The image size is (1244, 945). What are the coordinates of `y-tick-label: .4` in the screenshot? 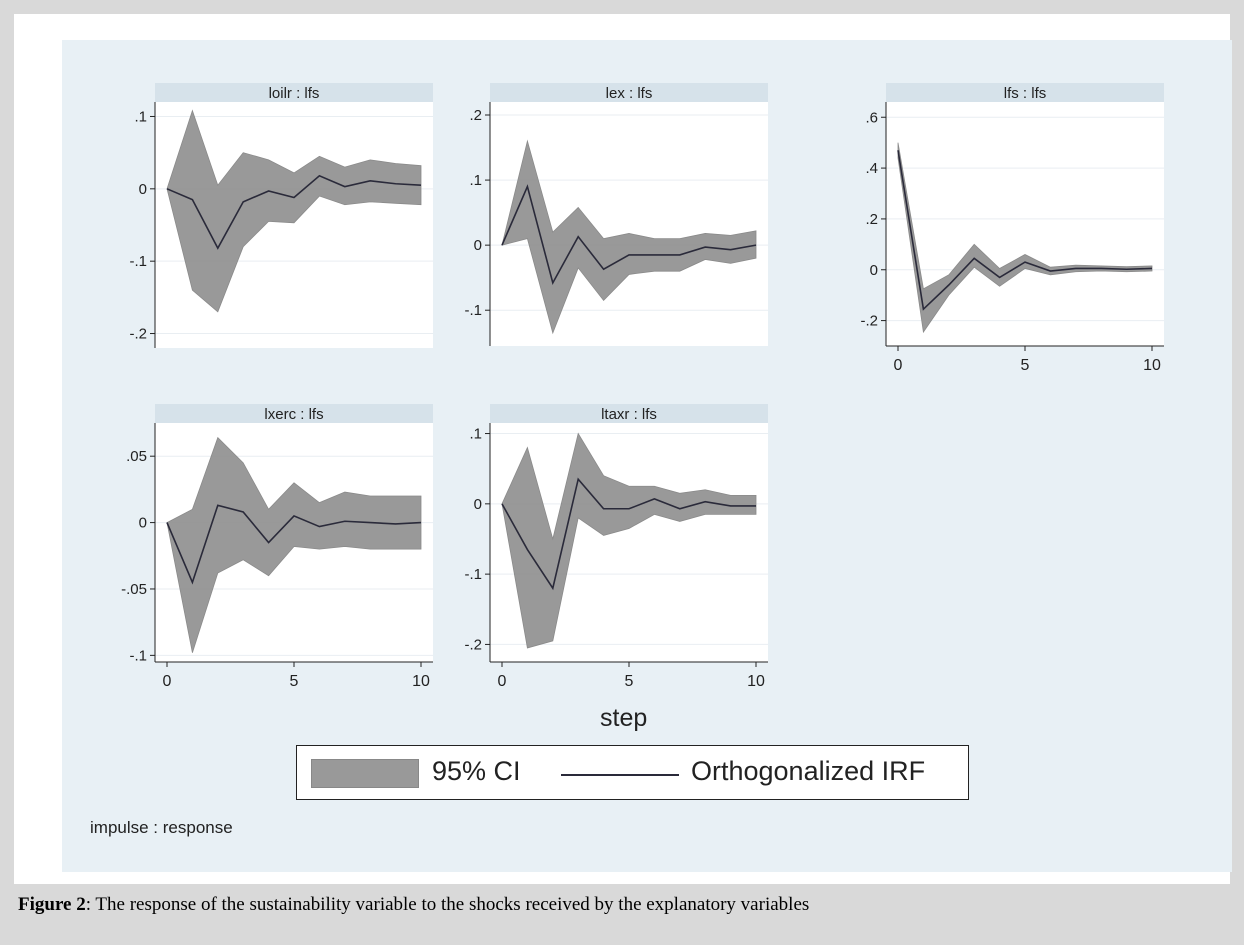 It's located at (871, 168).